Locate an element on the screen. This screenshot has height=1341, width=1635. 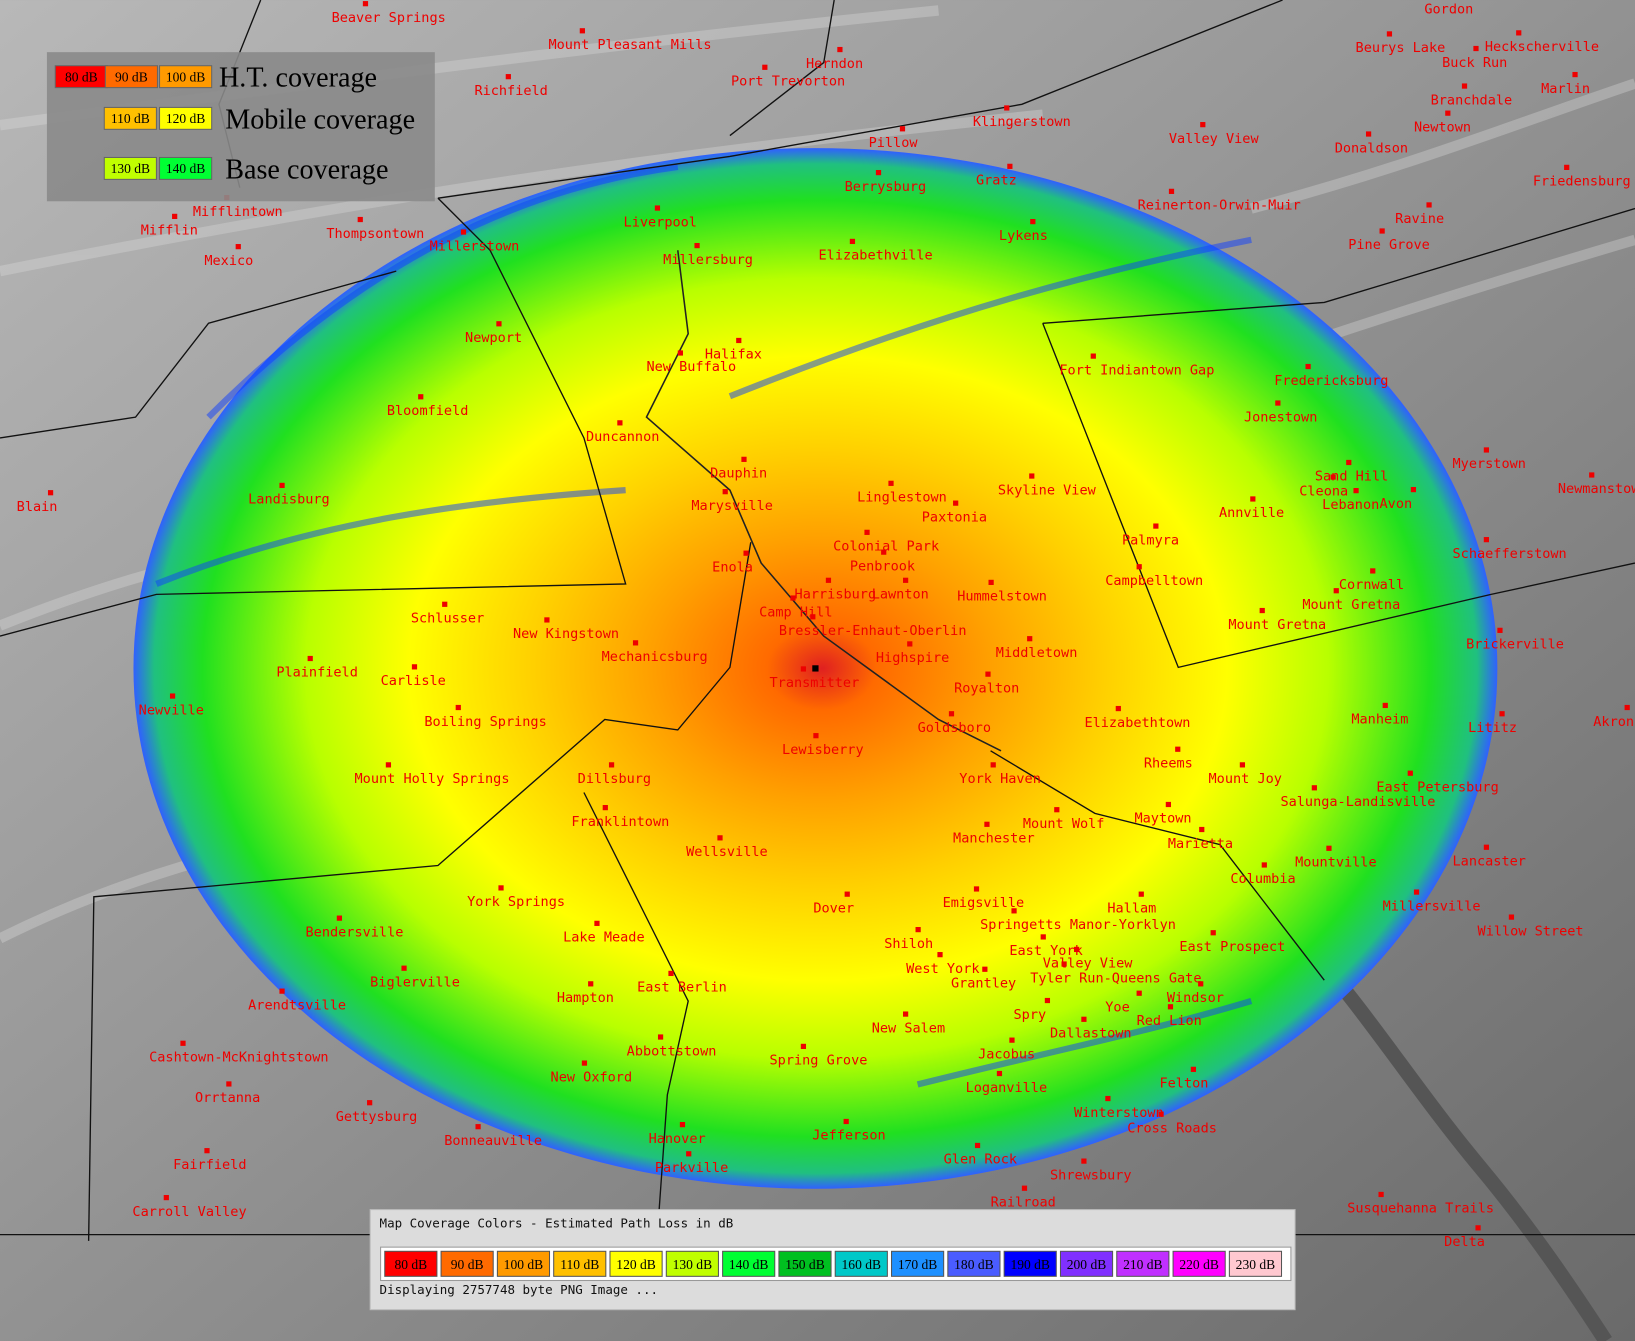
place-label: Hanover is located at coordinates (677, 1139).